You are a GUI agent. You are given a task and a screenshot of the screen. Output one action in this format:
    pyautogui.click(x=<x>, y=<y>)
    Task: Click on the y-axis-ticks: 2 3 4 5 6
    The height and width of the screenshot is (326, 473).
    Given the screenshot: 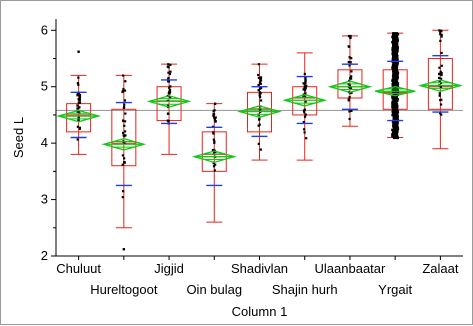 What is the action you would take?
    pyautogui.click(x=48, y=142)
    